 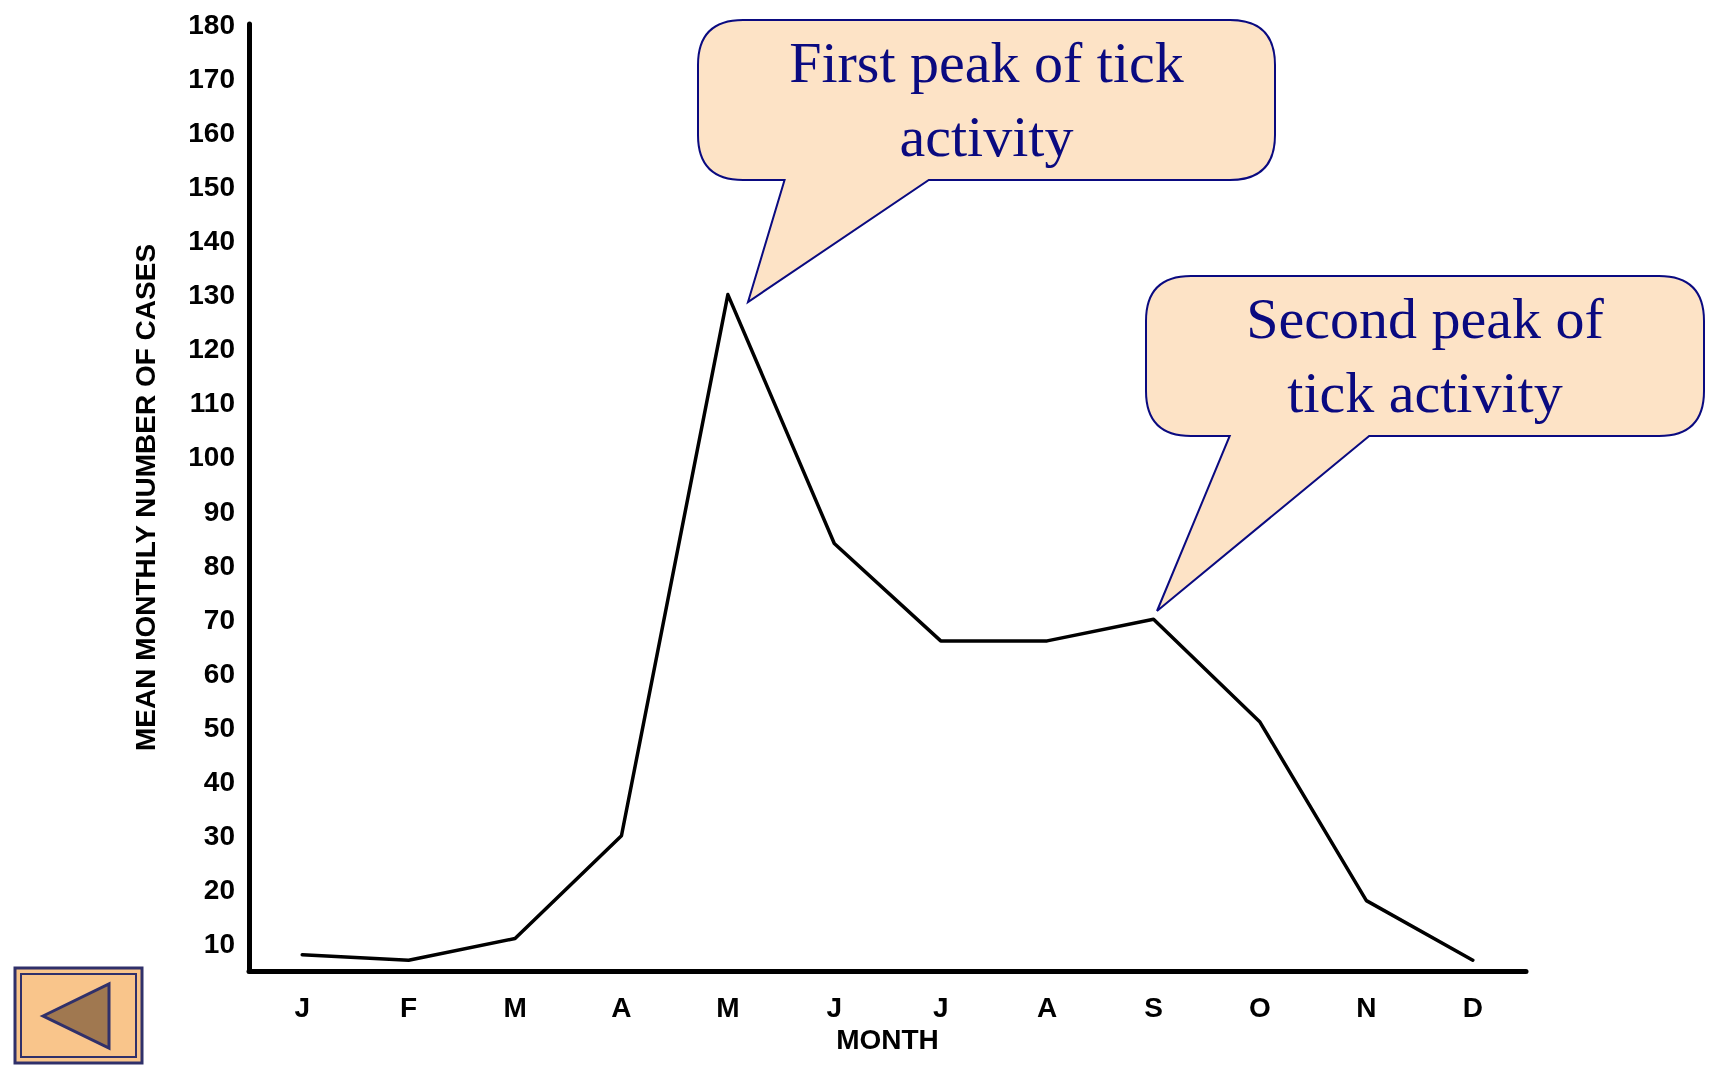 What do you see at coordinates (1366, 1007) in the screenshot?
I see `x-tick-label: N` at bounding box center [1366, 1007].